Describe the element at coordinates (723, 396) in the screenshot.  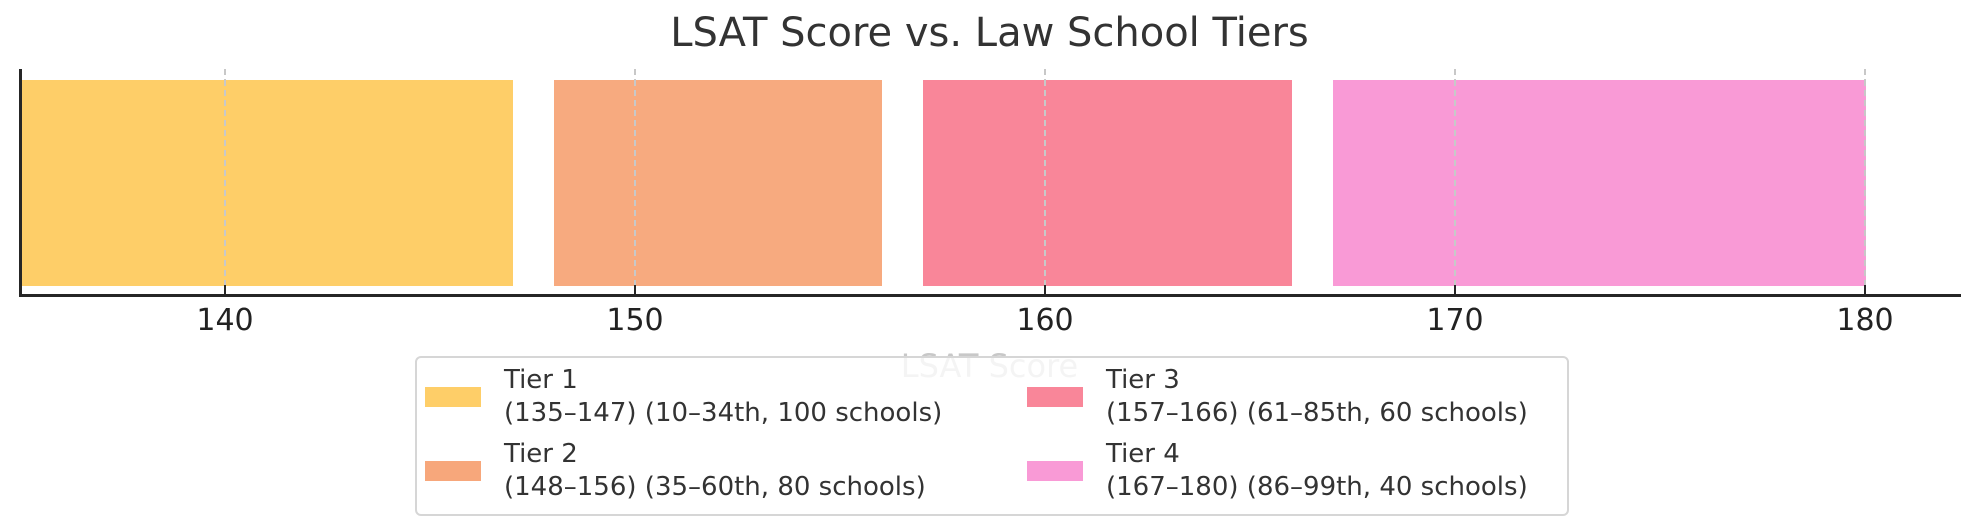
I see `legend-label-tier-1: Tier 1 (135–147) (10–34th, 100 schools)` at that location.